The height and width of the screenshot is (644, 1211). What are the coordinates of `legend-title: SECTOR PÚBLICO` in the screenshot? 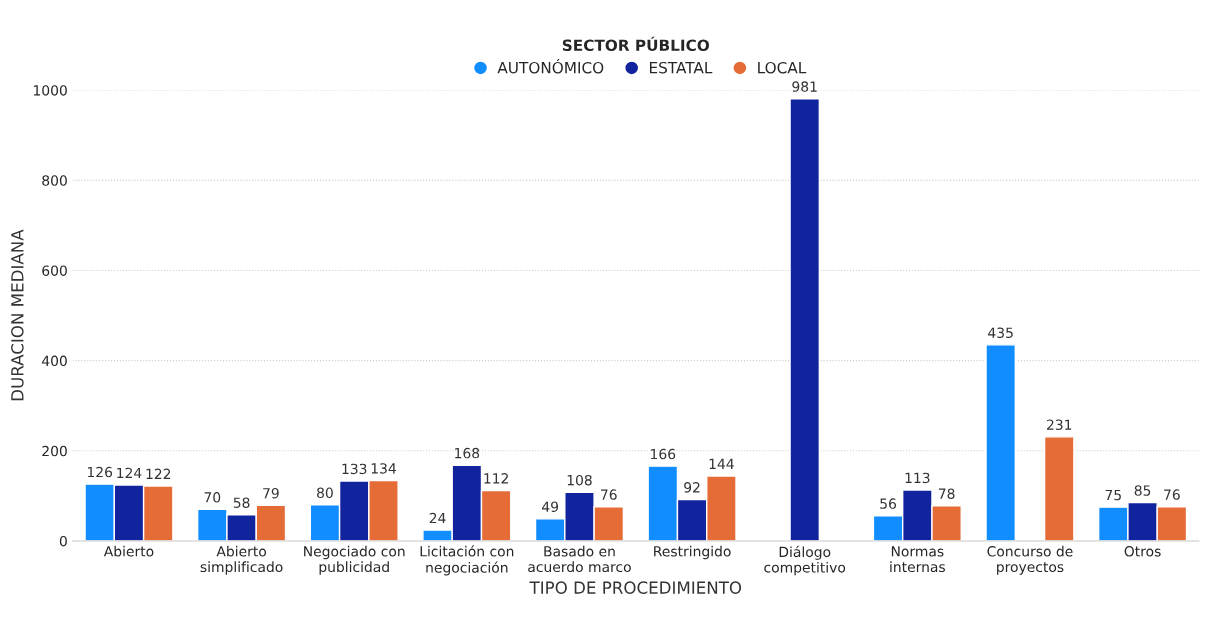 It's located at (636, 44).